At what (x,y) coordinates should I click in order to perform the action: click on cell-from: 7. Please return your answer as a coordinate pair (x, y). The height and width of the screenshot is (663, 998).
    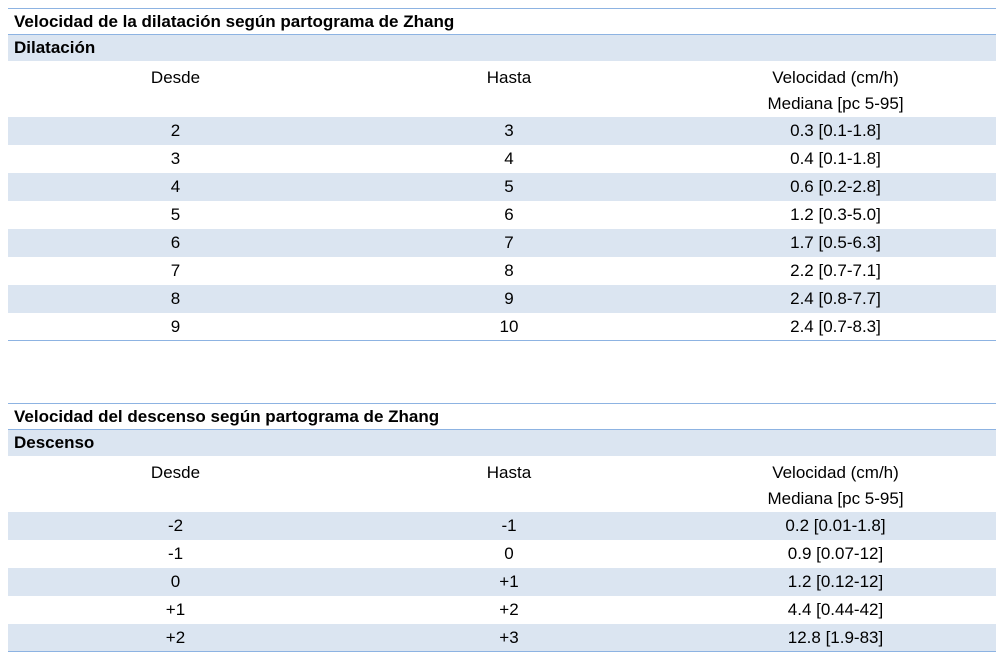
    Looking at the image, I should click on (175, 270).